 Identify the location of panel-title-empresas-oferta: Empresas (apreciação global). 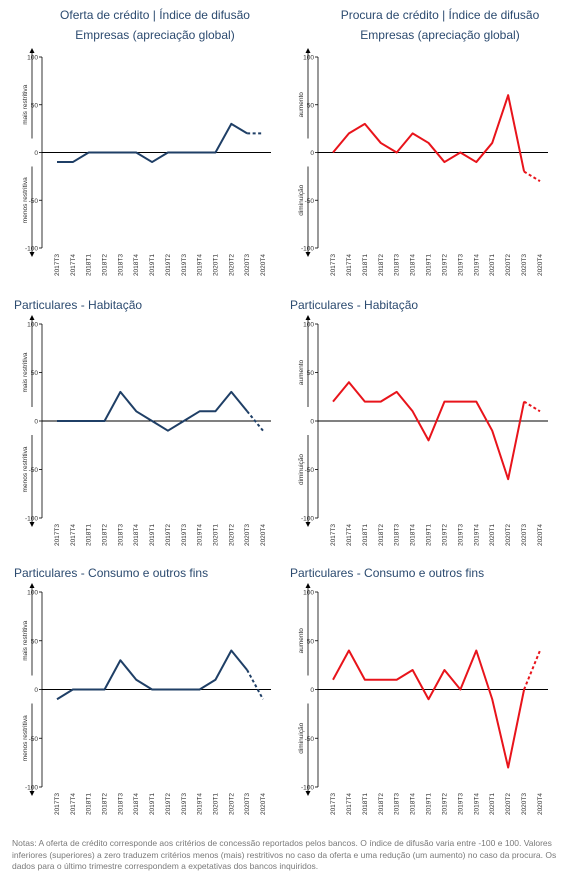
(155, 35).